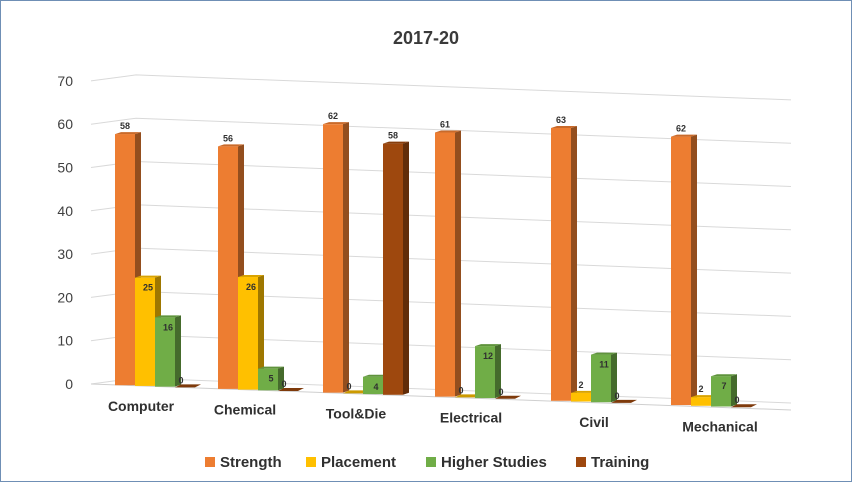  I want to click on floor-line, so click(441, 397).